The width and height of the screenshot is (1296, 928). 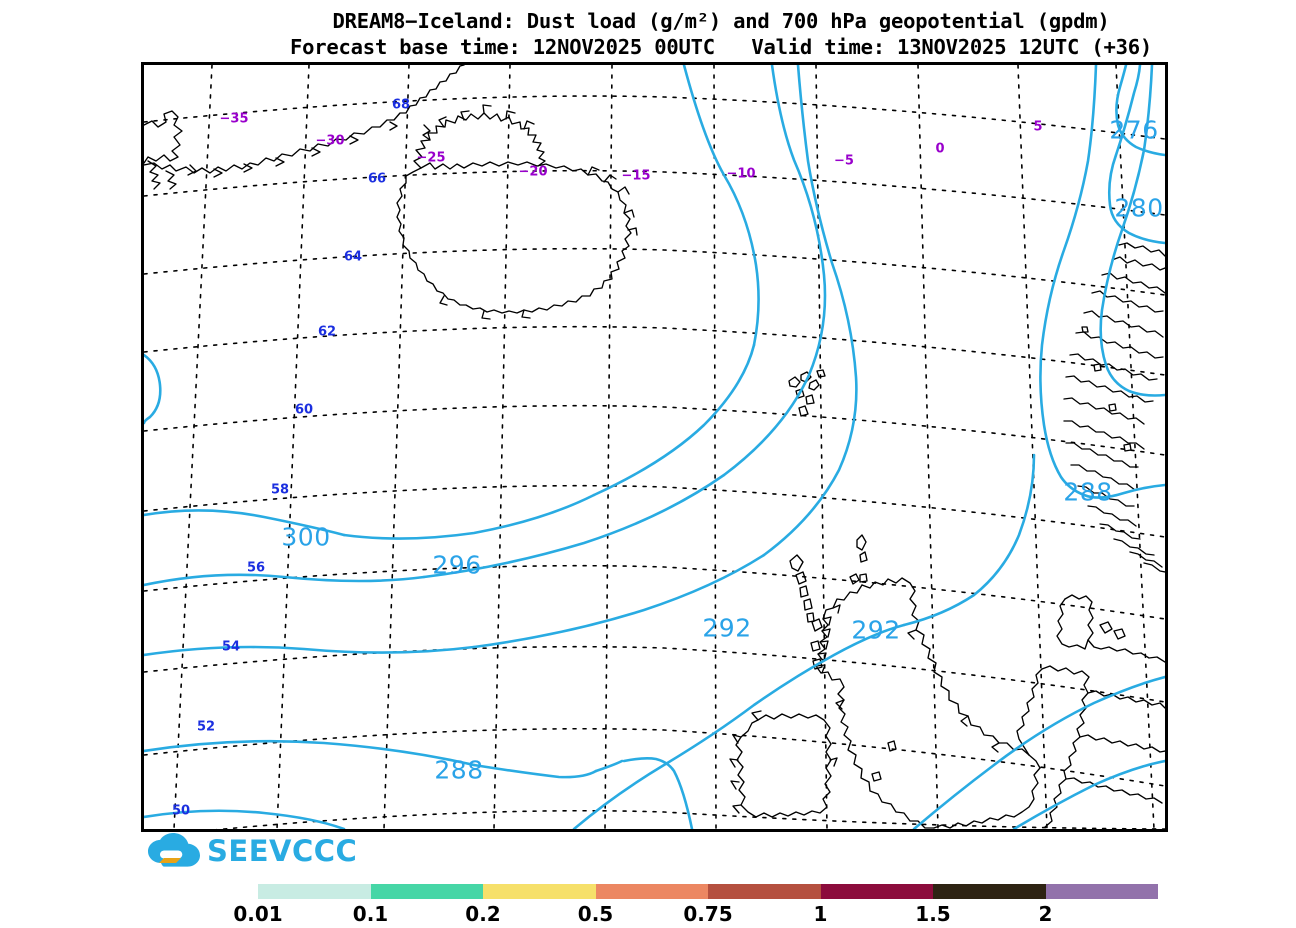 What do you see at coordinates (708, 914) in the screenshot?
I see `colorbar-tick: 0.75` at bounding box center [708, 914].